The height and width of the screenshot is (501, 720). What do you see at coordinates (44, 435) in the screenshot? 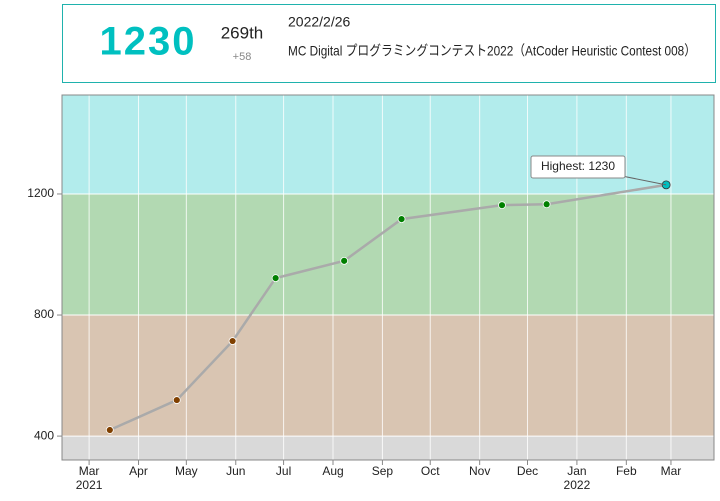
I see `y-tick-label: 400` at bounding box center [44, 435].